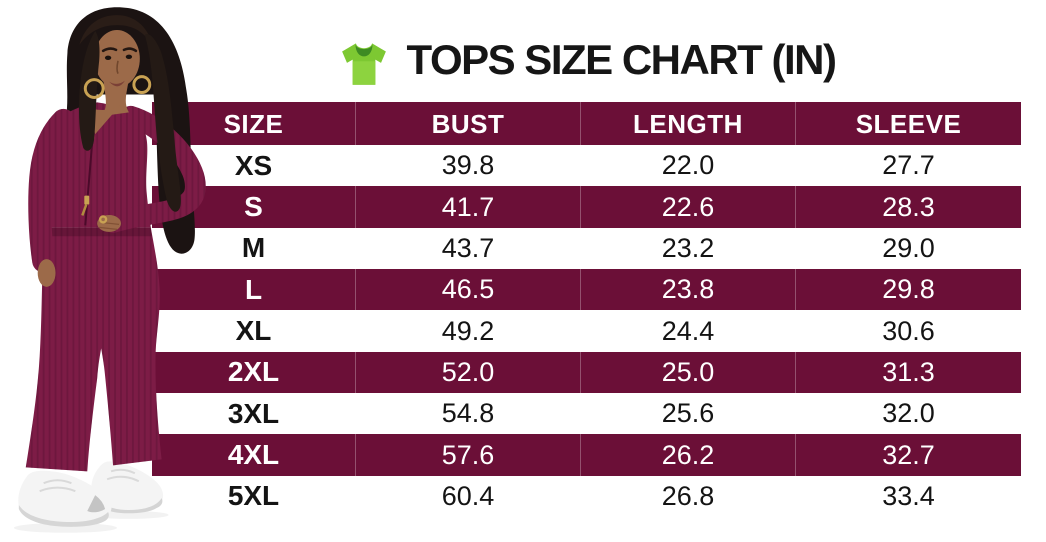 Image resolution: width=1046 pixels, height=542 pixels. I want to click on sleeve-cell: 28.3, so click(908, 207).